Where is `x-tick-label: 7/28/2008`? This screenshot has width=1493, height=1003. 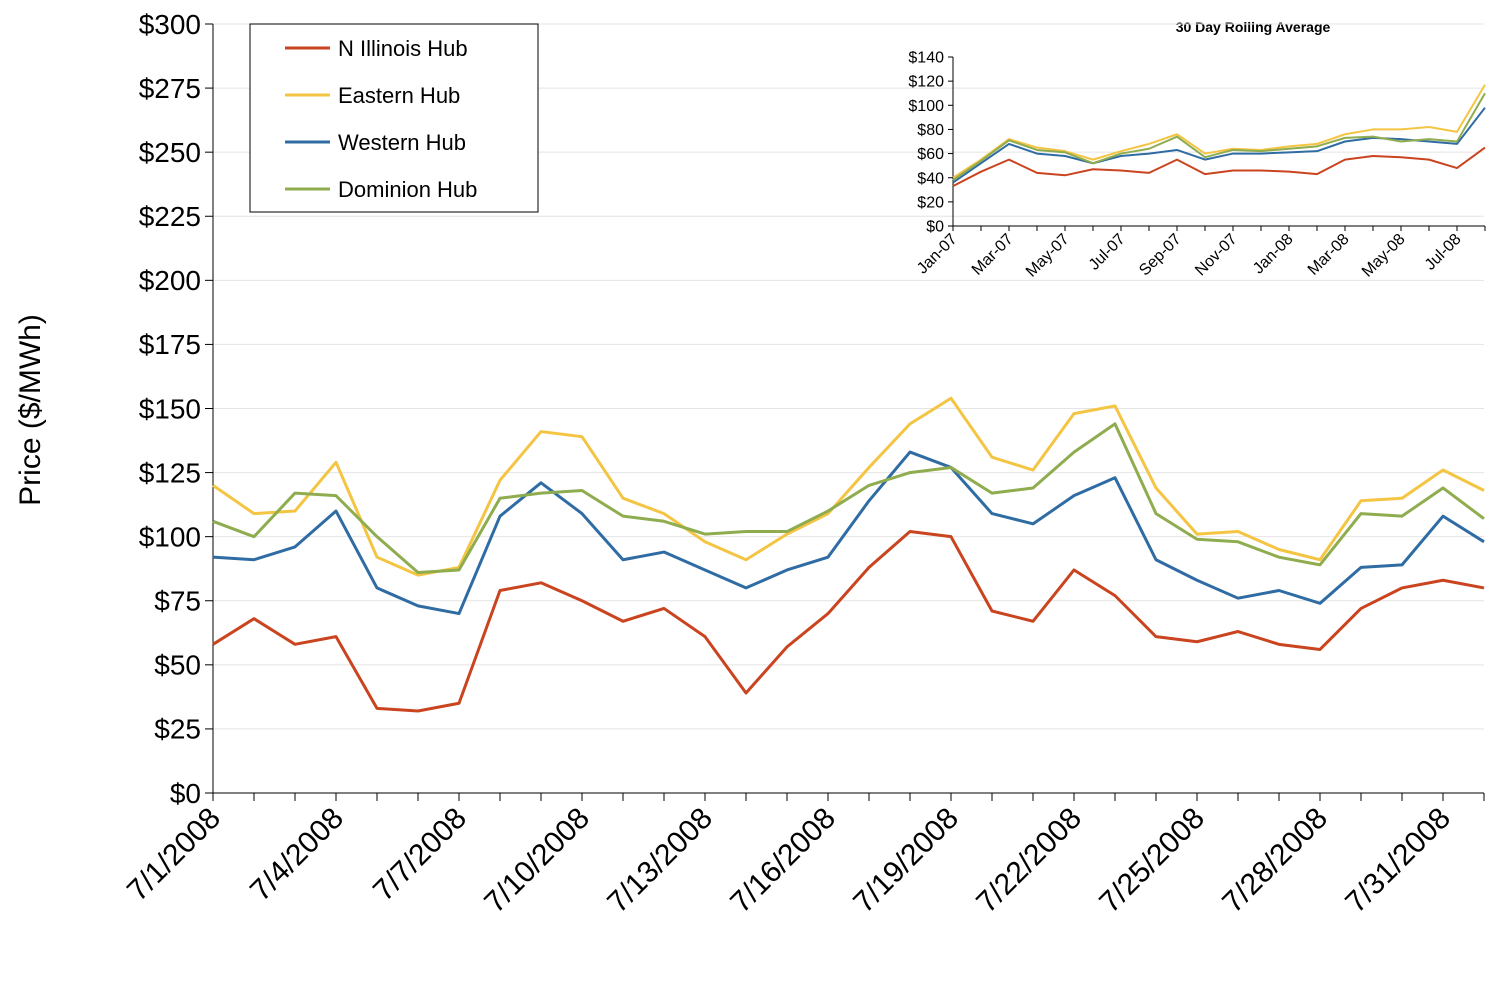 x-tick-label: 7/28/2008 is located at coordinates (1275, 861).